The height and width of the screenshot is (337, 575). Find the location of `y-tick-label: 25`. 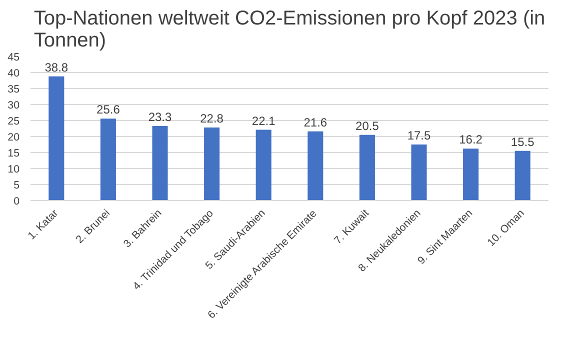

y-tick-label: 25 is located at coordinates (14, 122).